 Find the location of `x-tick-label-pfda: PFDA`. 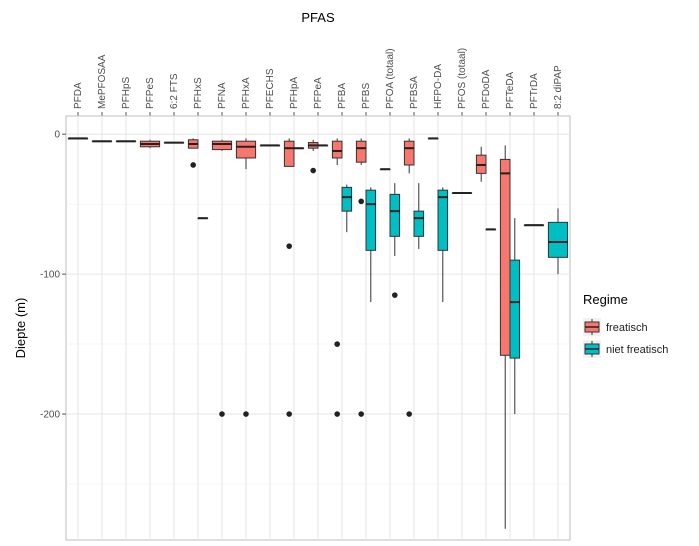

x-tick-label-pfda: PFDA is located at coordinates (78, 95).